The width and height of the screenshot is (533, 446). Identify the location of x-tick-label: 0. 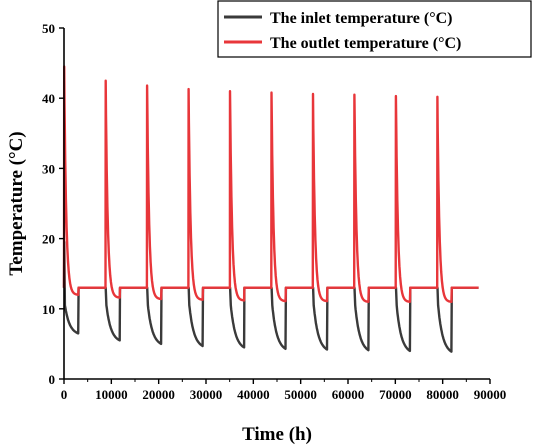
(64, 394).